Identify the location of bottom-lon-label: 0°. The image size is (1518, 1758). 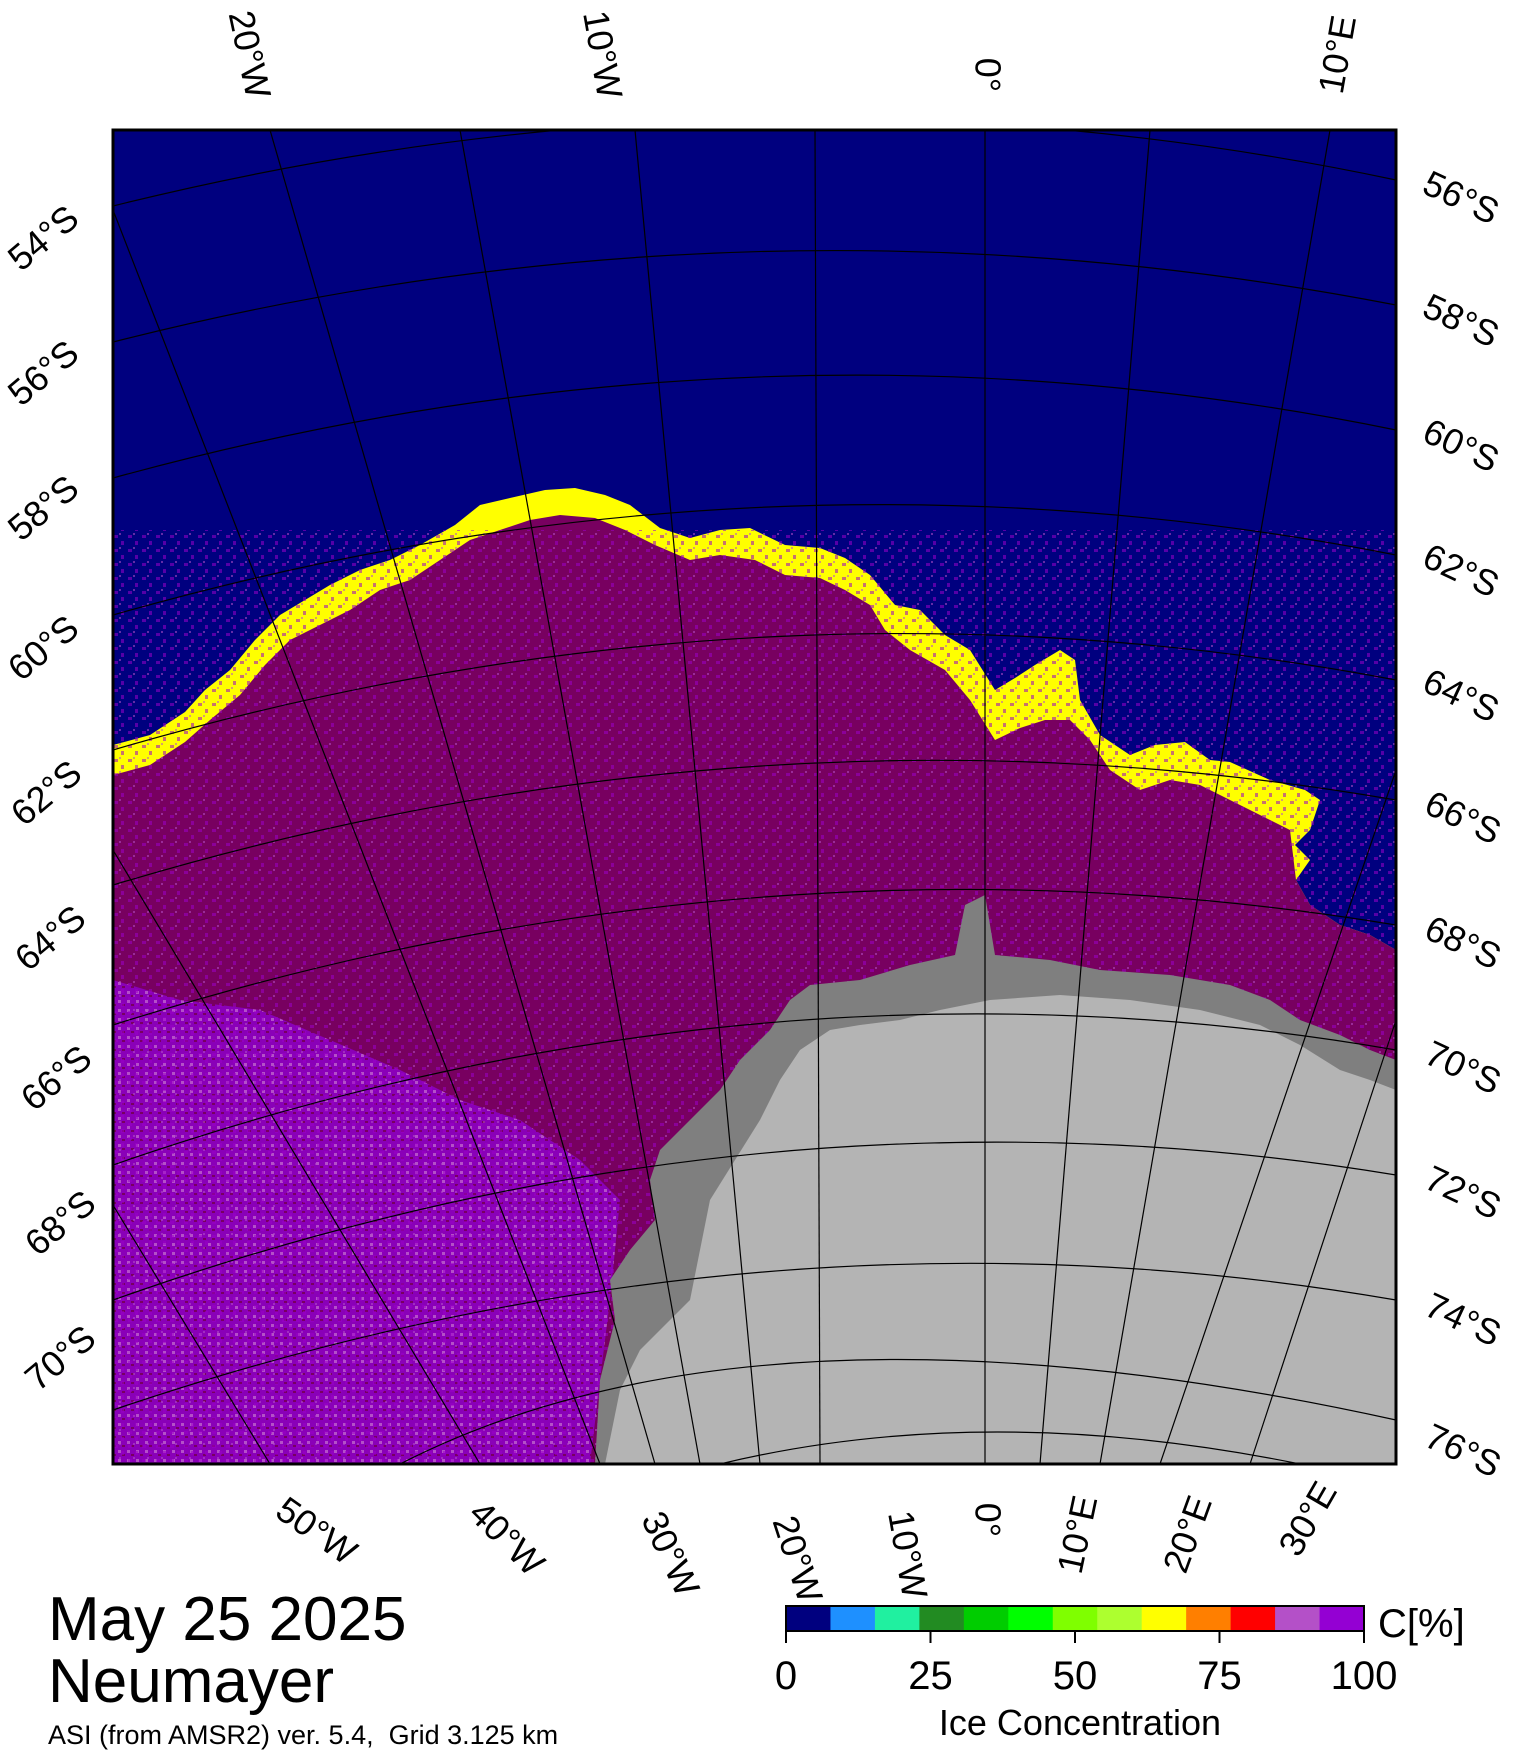
(987, 1520).